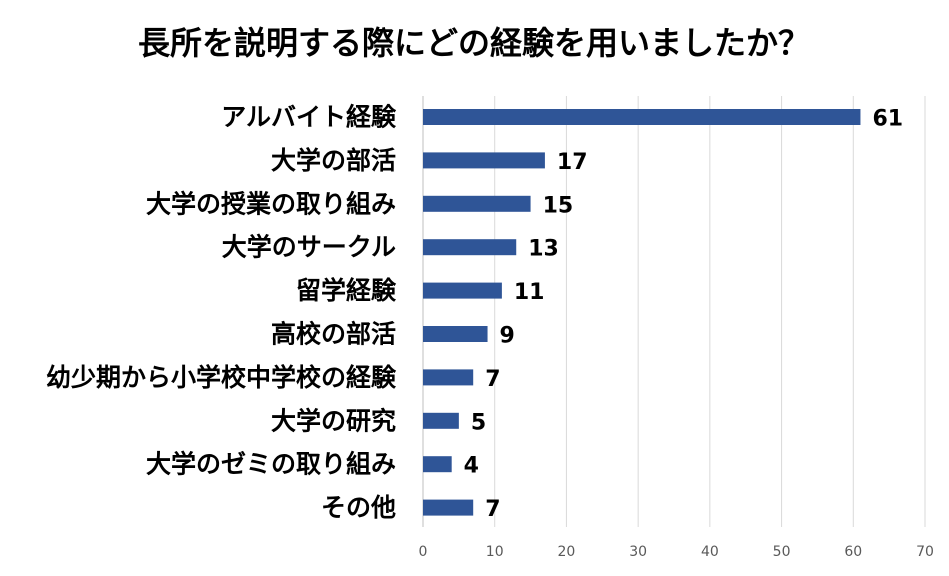  Describe the element at coordinates (572, 162) in the screenshot. I see `data-label: 17` at that location.